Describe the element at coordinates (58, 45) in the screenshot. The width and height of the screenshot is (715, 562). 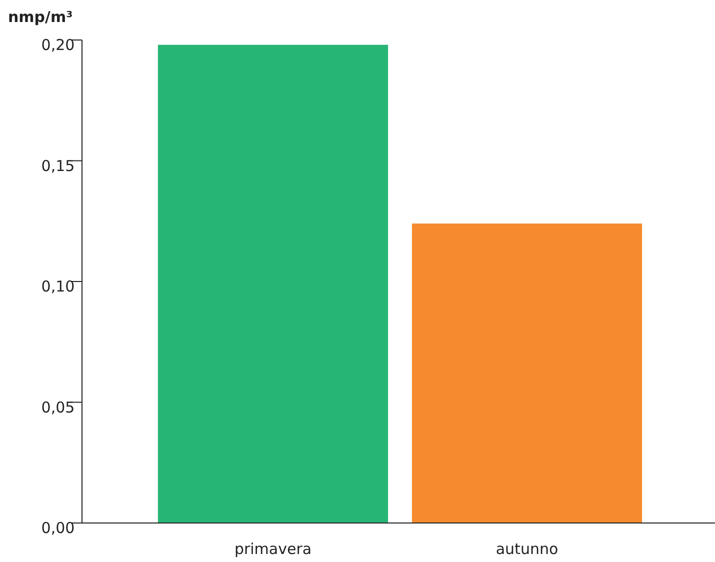
I see `y-tick-label: 0,20` at that location.